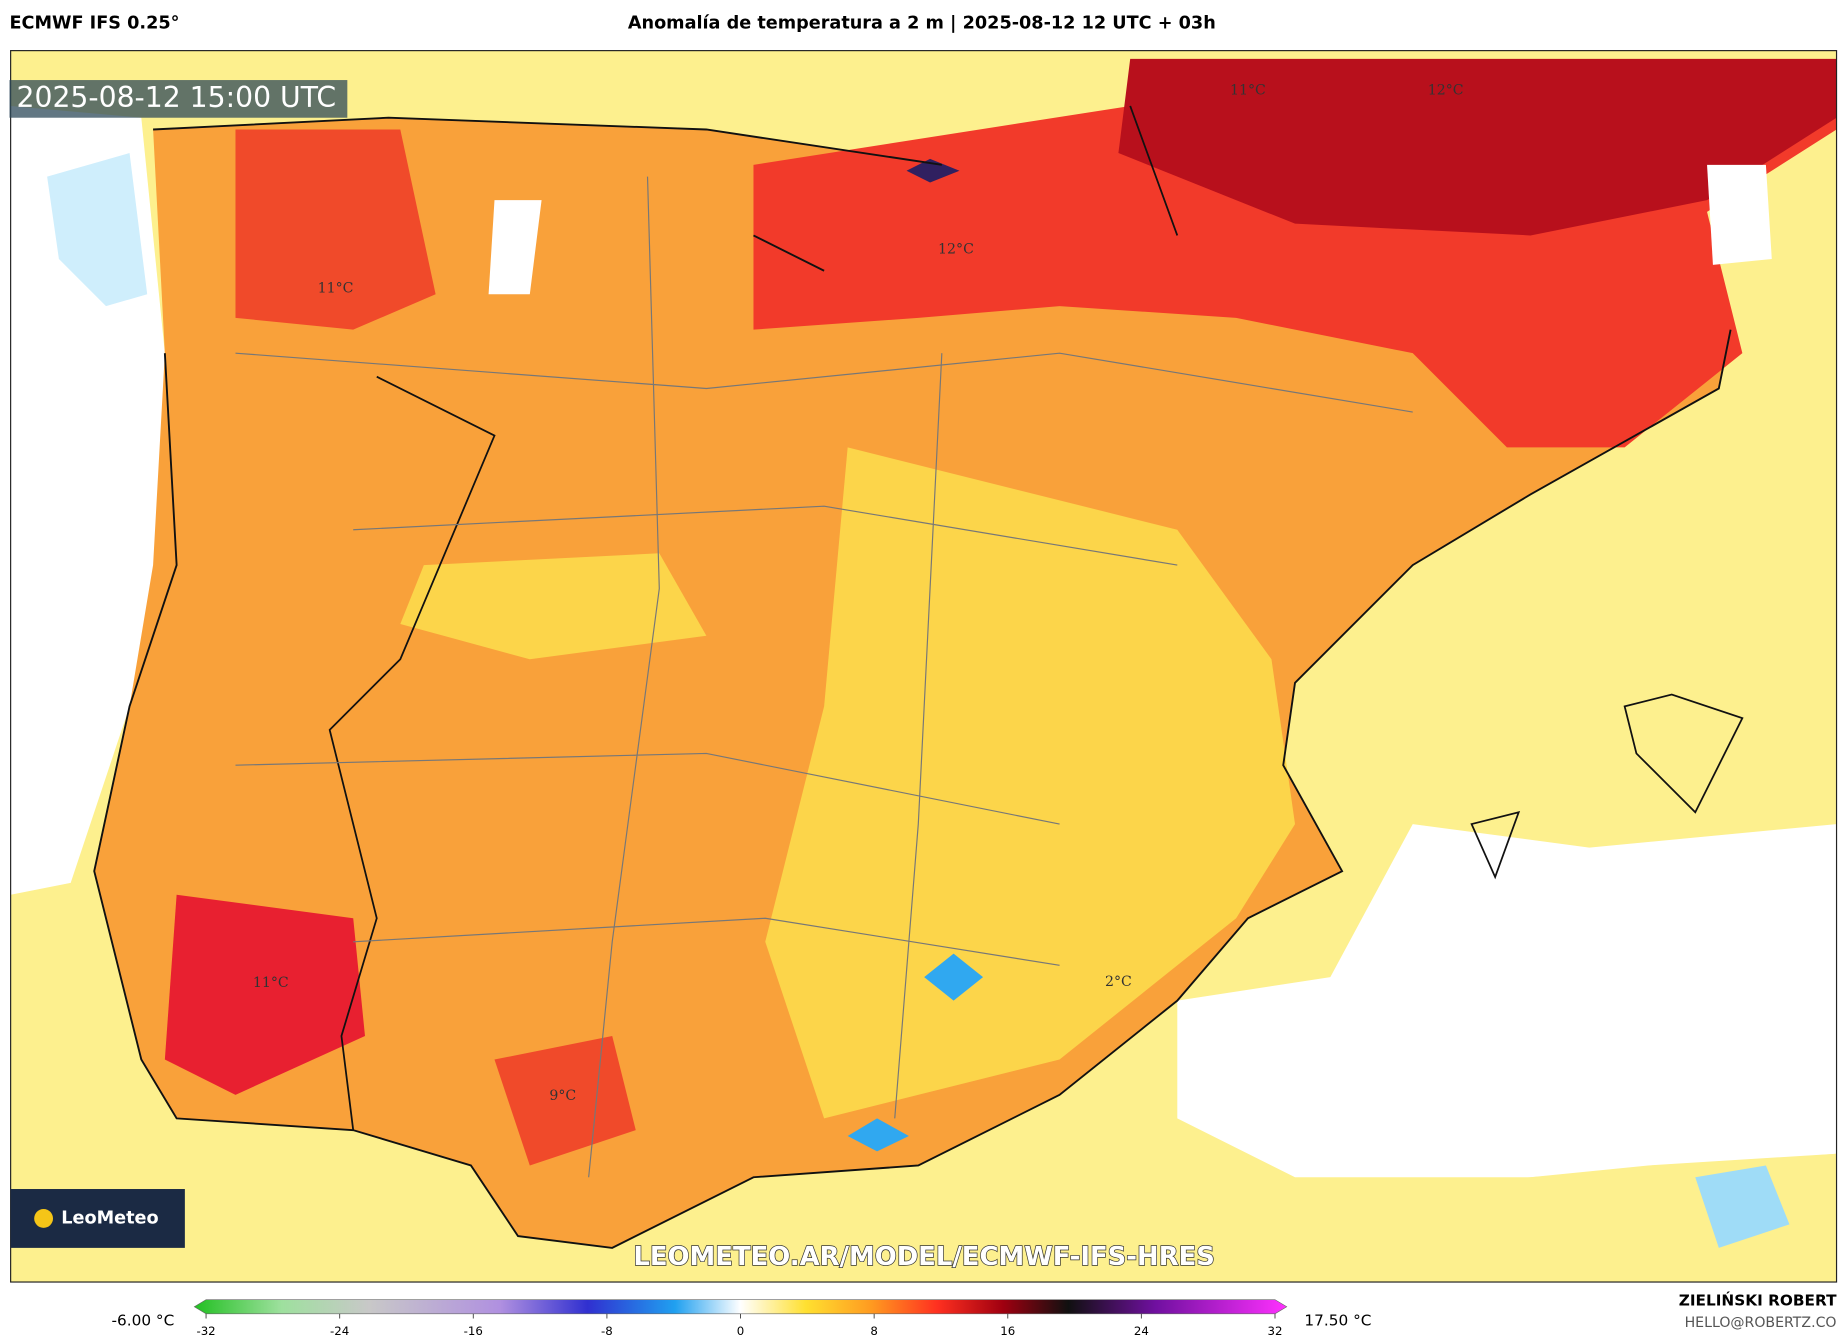  What do you see at coordinates (335, 229) in the screenshot?
I see `galicia-hot` at bounding box center [335, 229].